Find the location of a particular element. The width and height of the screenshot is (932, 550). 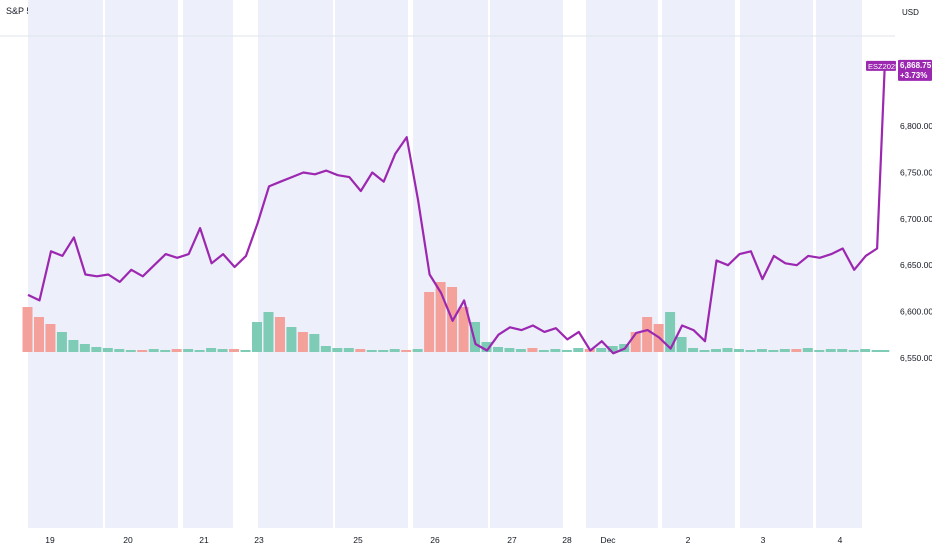

x-tick-label: 3 is located at coordinates (763, 540).